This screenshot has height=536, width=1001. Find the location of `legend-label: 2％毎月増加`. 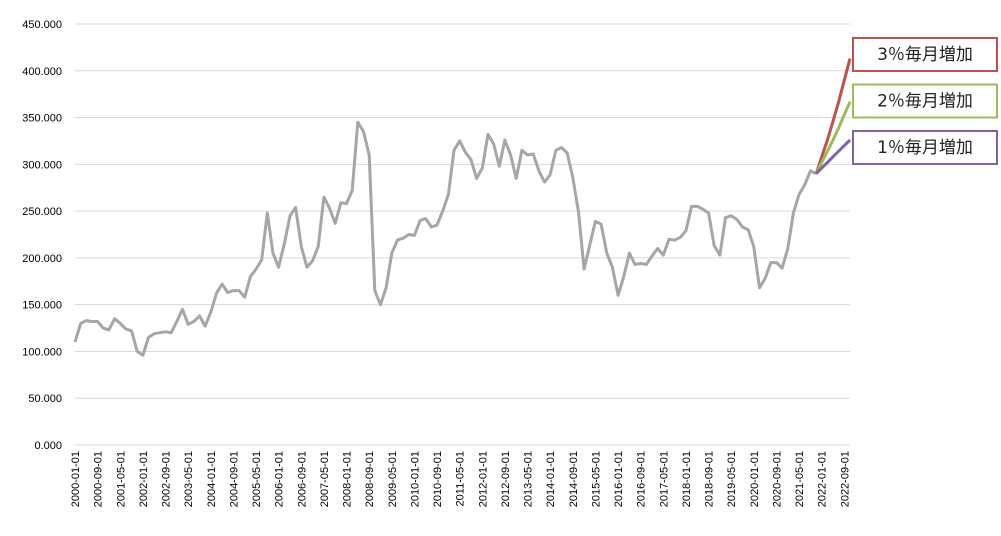

legend-label: 2％毎月増加 is located at coordinates (925, 102).